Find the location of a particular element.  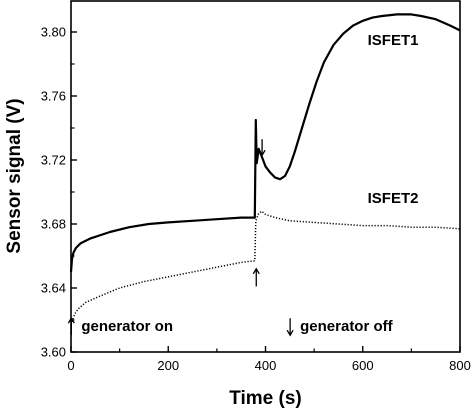

x-axis-title: Time (s) is located at coordinates (265, 398).